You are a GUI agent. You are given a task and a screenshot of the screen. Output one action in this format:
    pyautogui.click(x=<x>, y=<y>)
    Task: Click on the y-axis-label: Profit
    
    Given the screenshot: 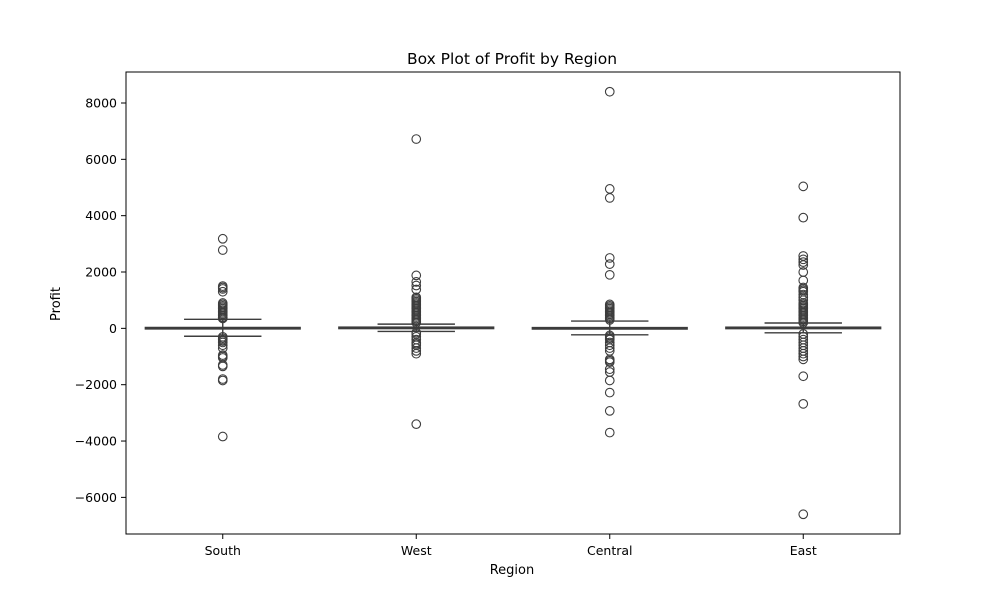 What is the action you would take?
    pyautogui.click(x=56, y=304)
    